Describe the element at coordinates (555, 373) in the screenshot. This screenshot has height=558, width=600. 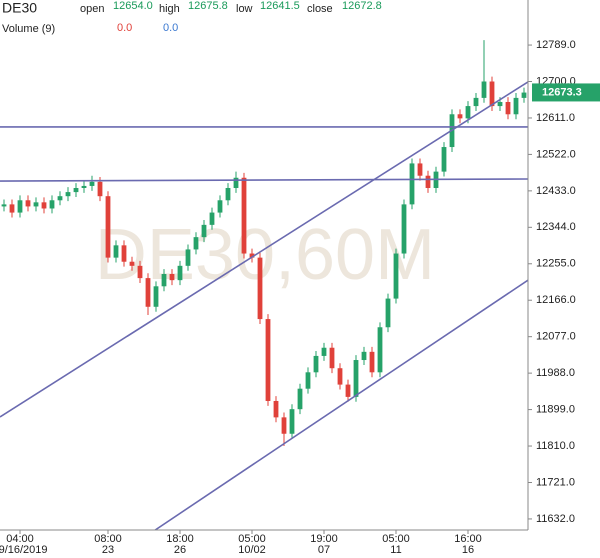
I see `y-tick-label: 11988.0` at that location.